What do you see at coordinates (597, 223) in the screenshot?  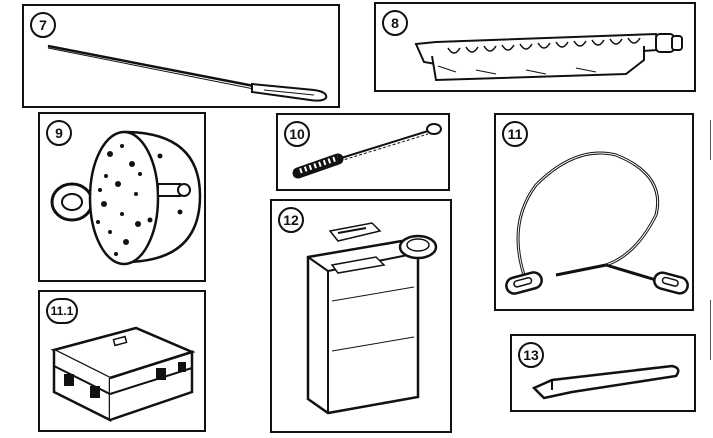 I see `cable-illustration` at bounding box center [597, 223].